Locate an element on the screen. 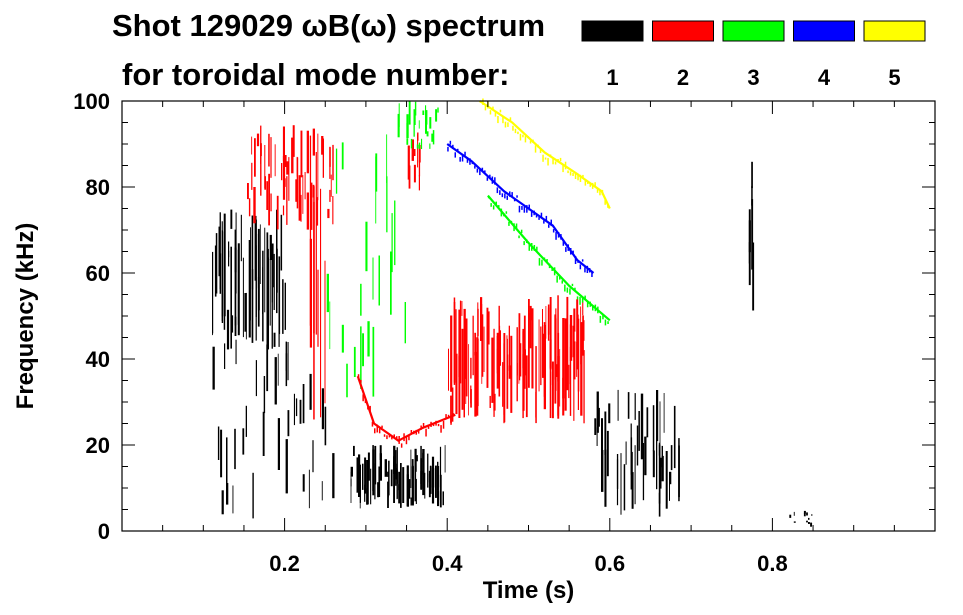  y-tick-label: 20 is located at coordinates (98, 445).